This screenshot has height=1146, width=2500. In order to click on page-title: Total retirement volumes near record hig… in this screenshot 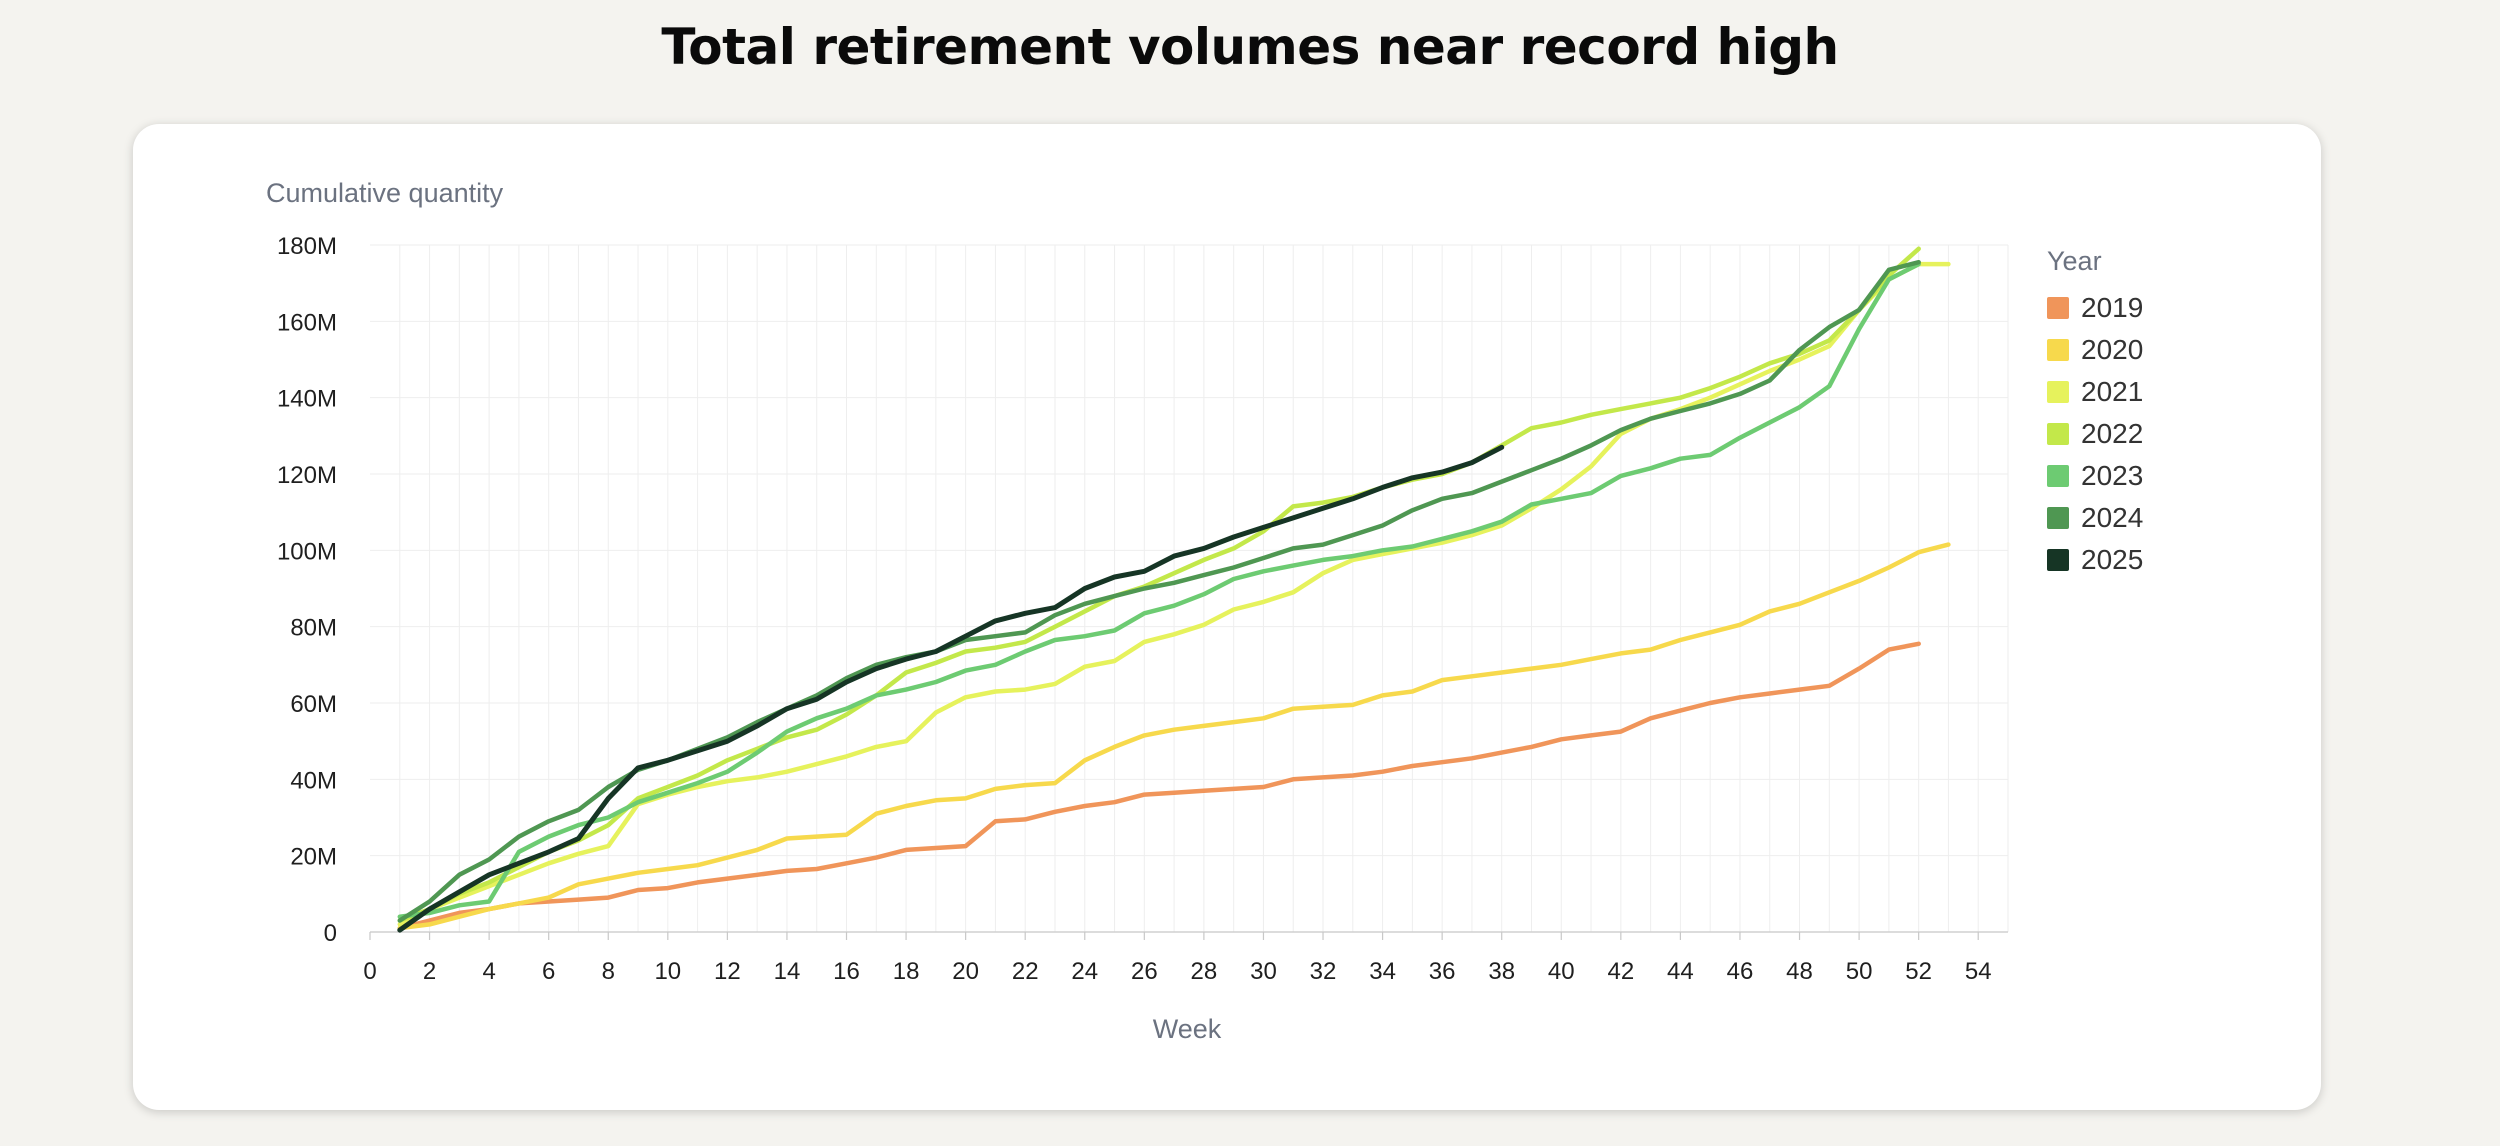, I will do `click(1250, 47)`.